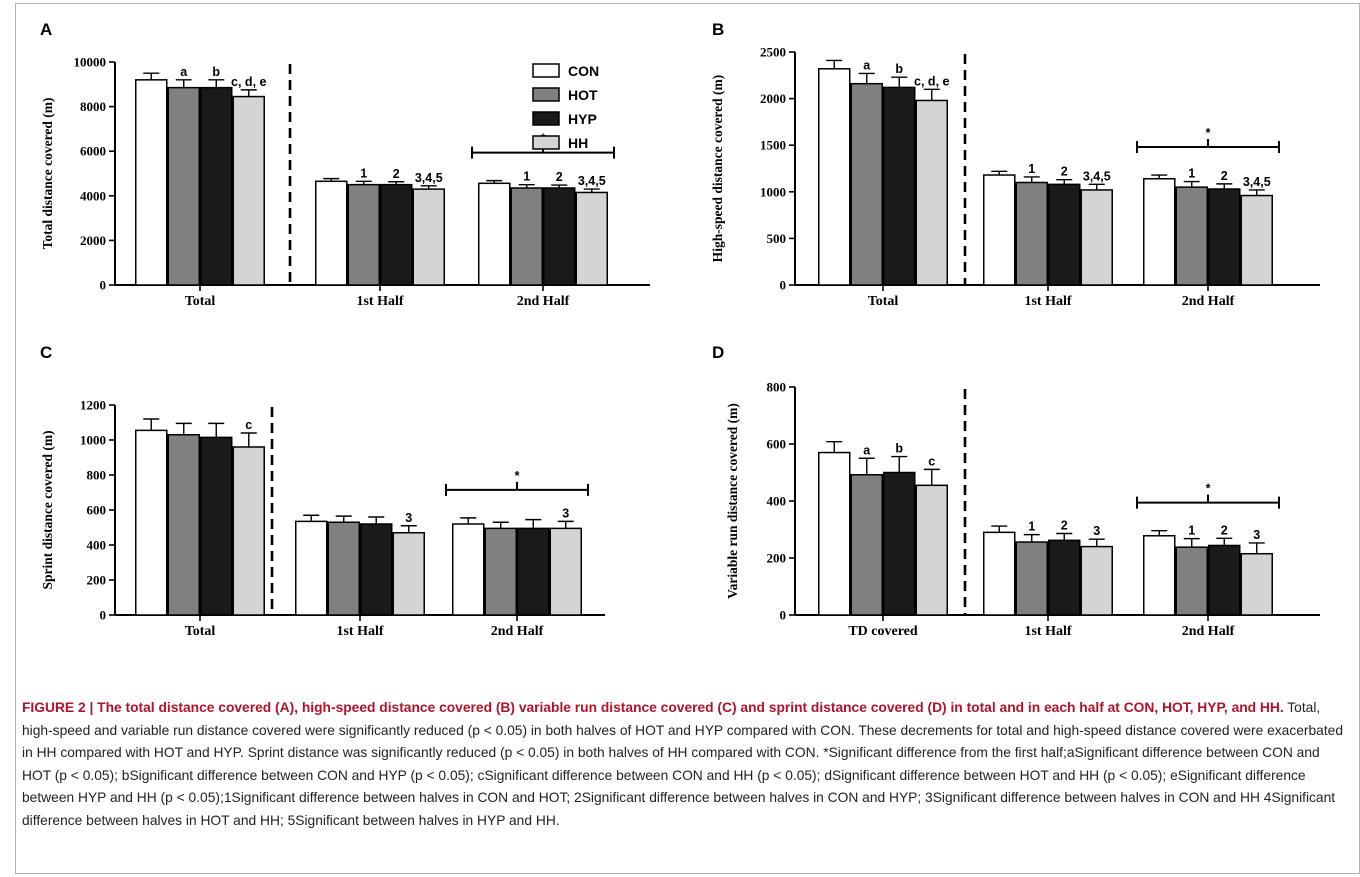  Describe the element at coordinates (777, 238) in the screenshot. I see `y-tick-label: 500` at that location.